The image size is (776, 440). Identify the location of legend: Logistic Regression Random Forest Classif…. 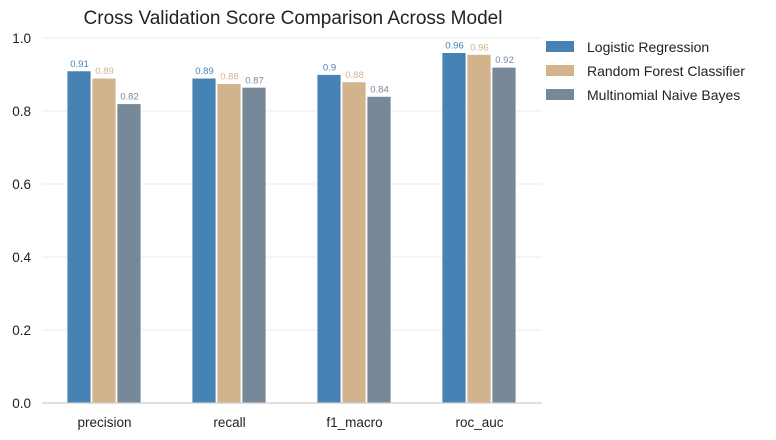
(645, 71).